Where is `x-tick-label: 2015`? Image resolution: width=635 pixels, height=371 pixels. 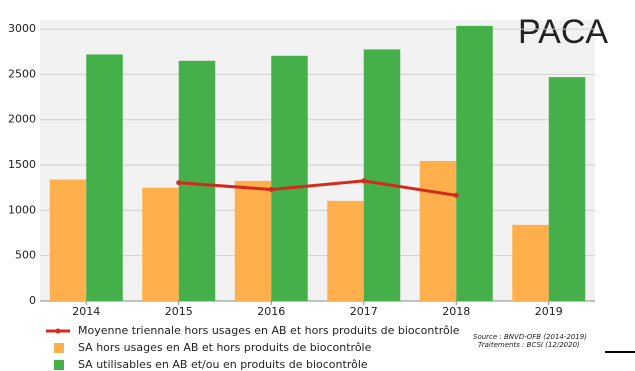 x-tick-label: 2015 is located at coordinates (179, 311).